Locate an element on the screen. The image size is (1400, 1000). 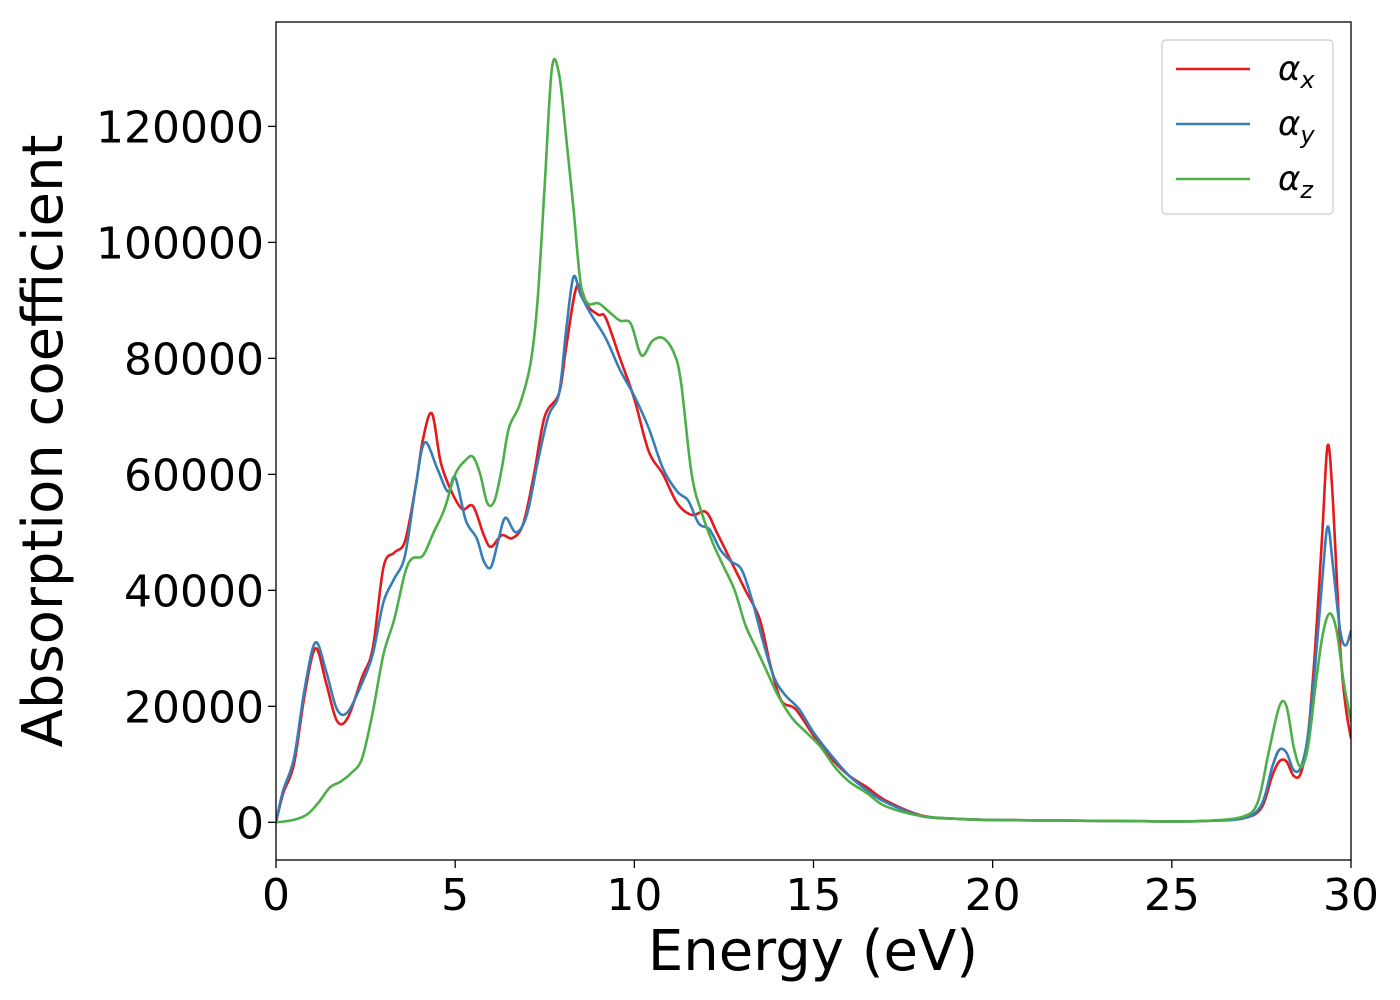
x-tick-label: 30 is located at coordinates (1351, 895).